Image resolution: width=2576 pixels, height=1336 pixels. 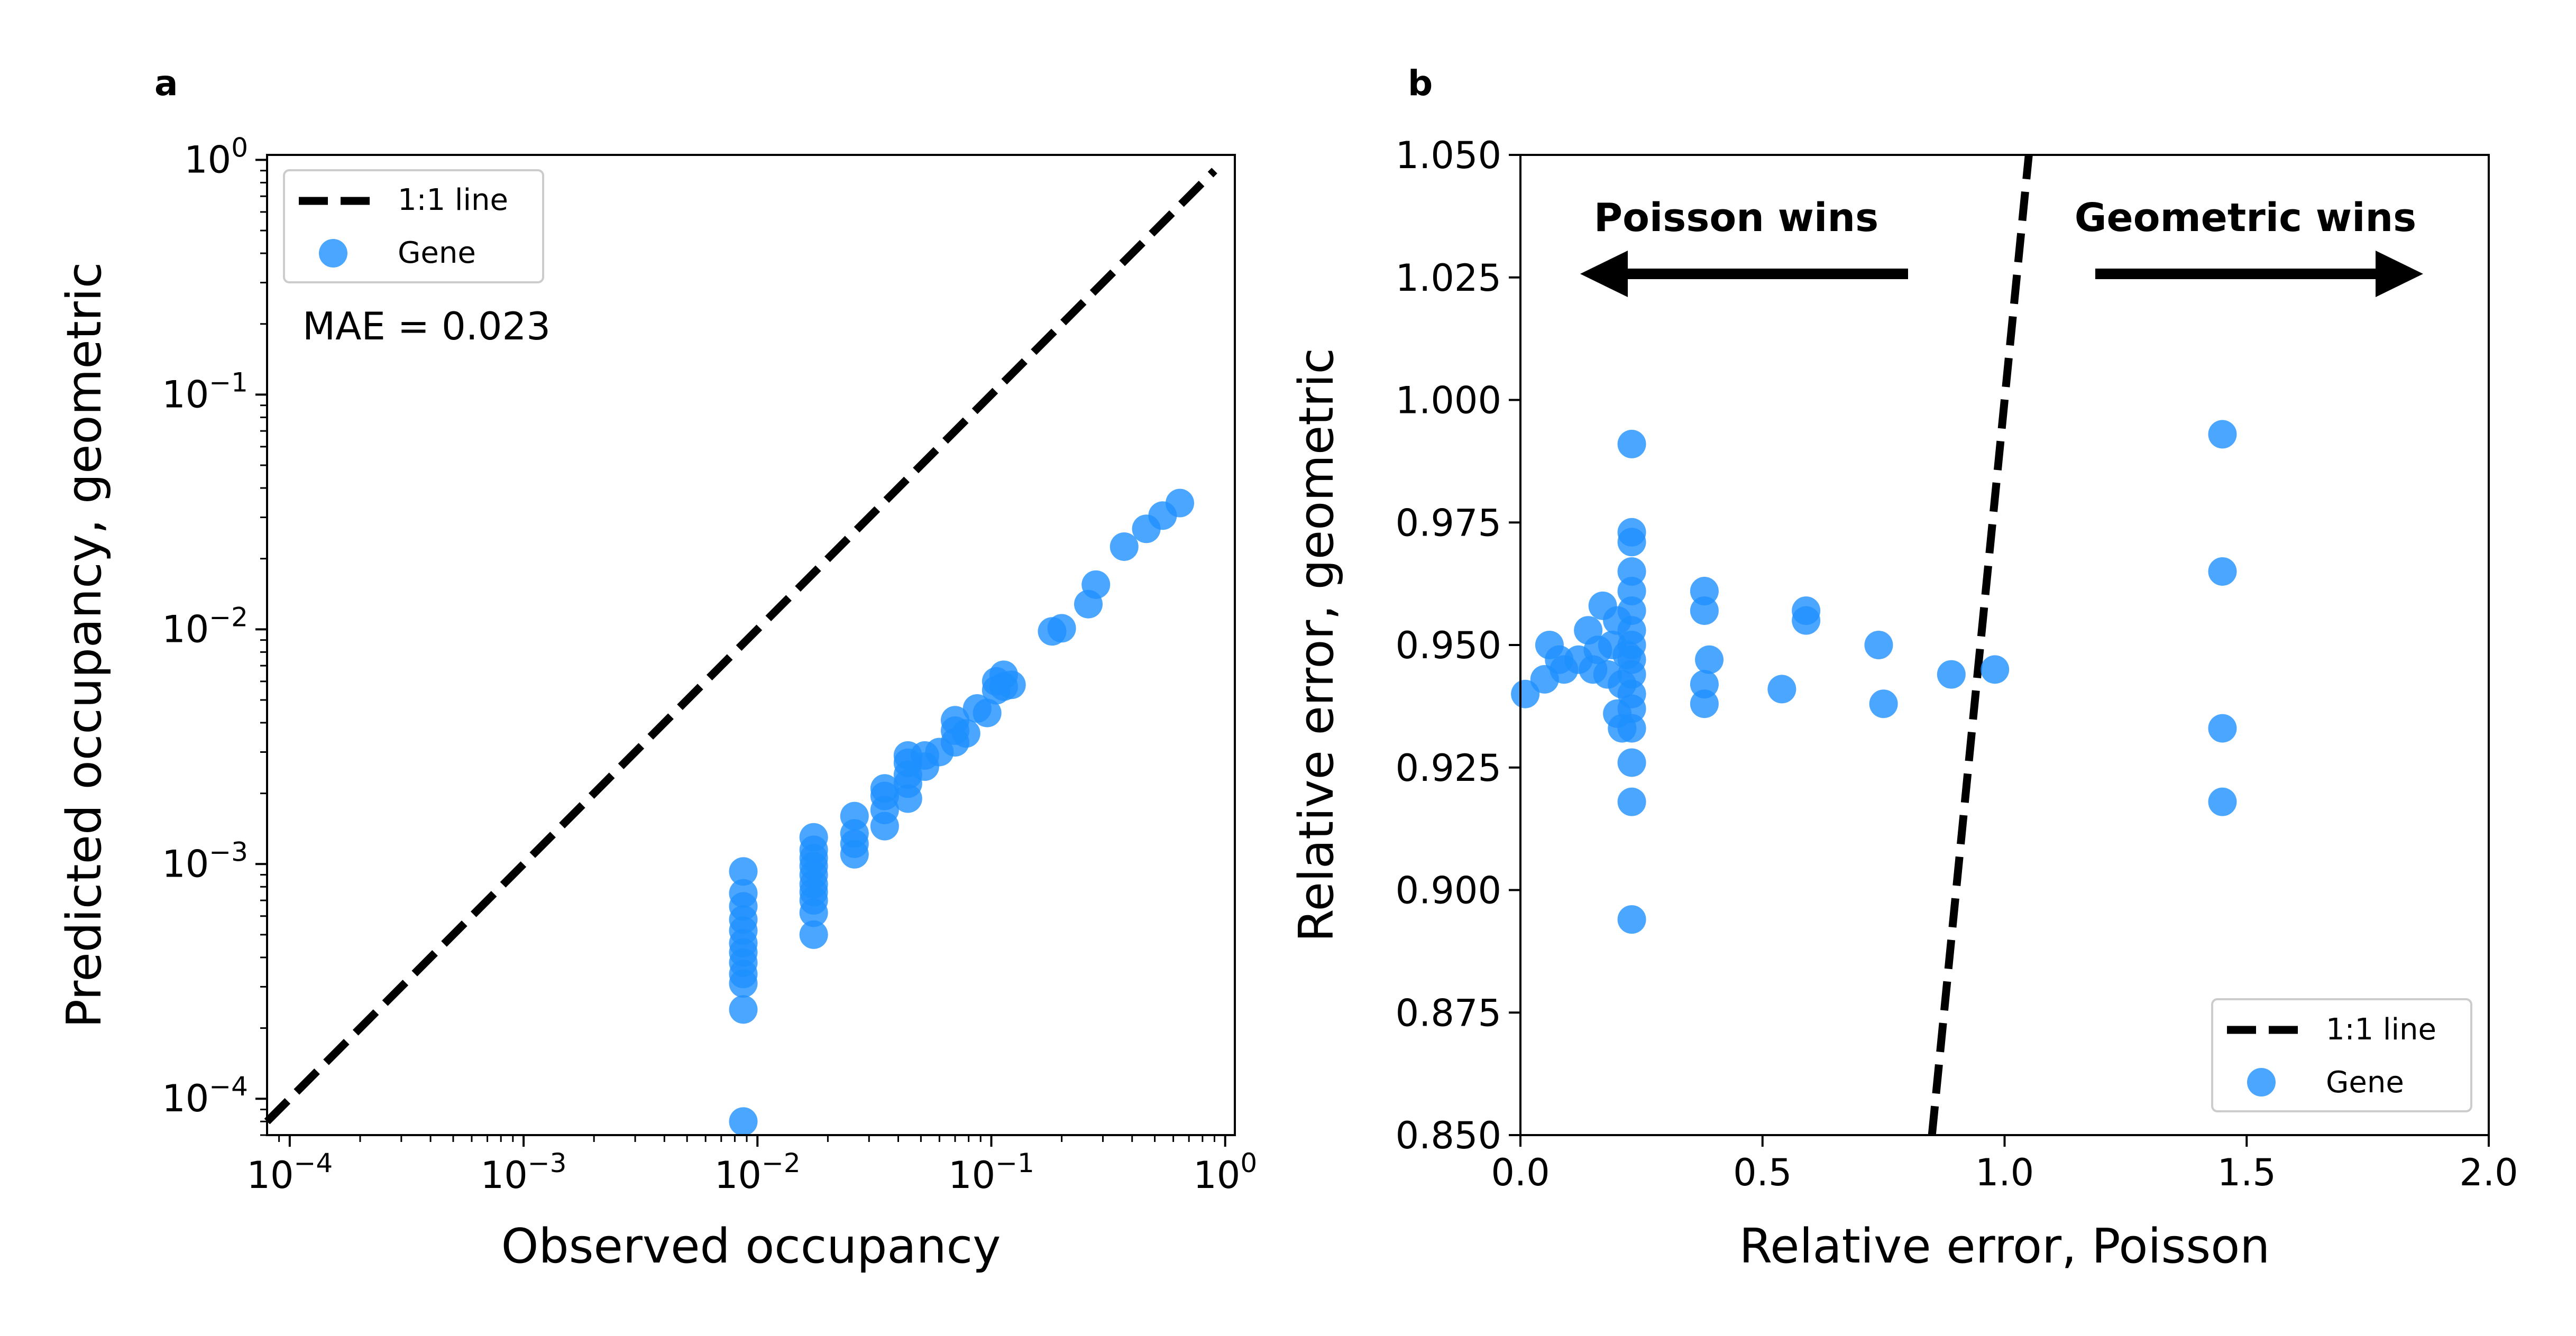 I want to click on y-tick-label: 10⁻², so click(x=205, y=627).